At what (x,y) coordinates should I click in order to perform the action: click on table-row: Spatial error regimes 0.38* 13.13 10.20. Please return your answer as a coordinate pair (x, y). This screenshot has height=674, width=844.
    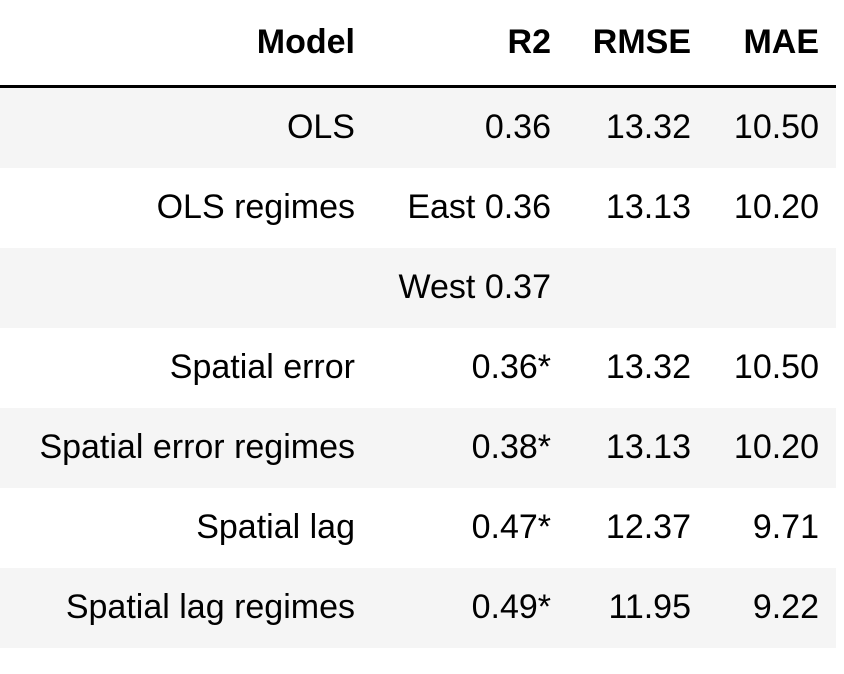
    Looking at the image, I should click on (418, 447).